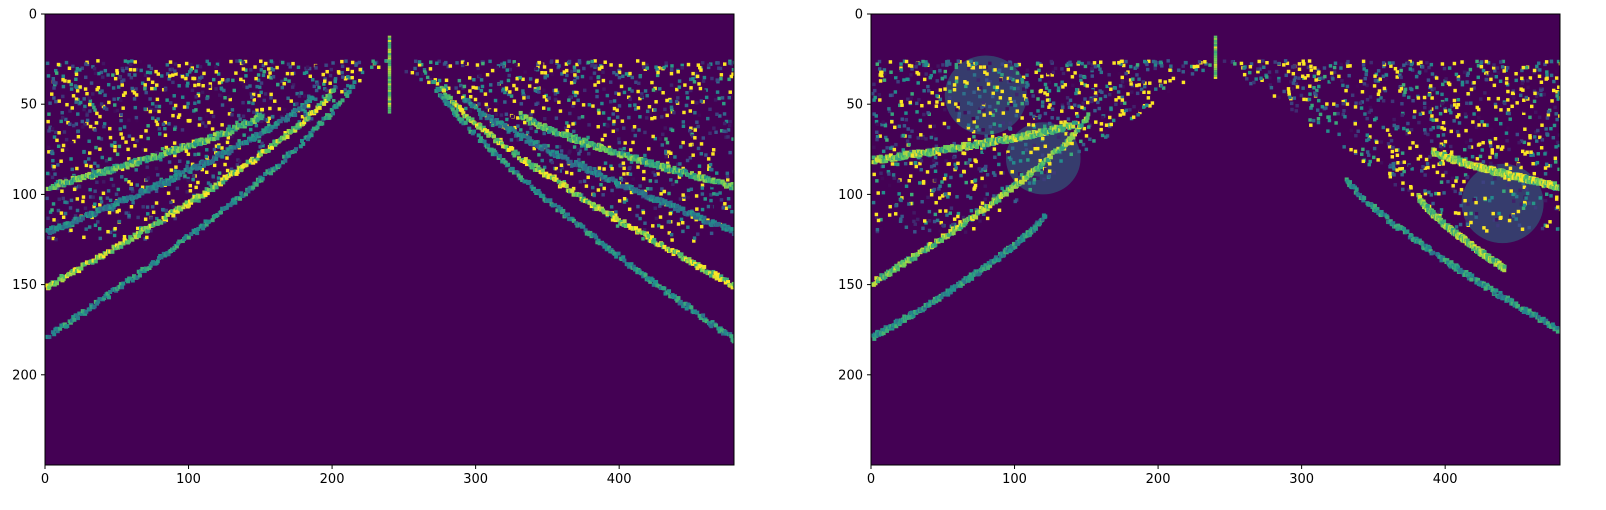  What do you see at coordinates (332, 479) in the screenshot?
I see `x-tick-label: 200` at bounding box center [332, 479].